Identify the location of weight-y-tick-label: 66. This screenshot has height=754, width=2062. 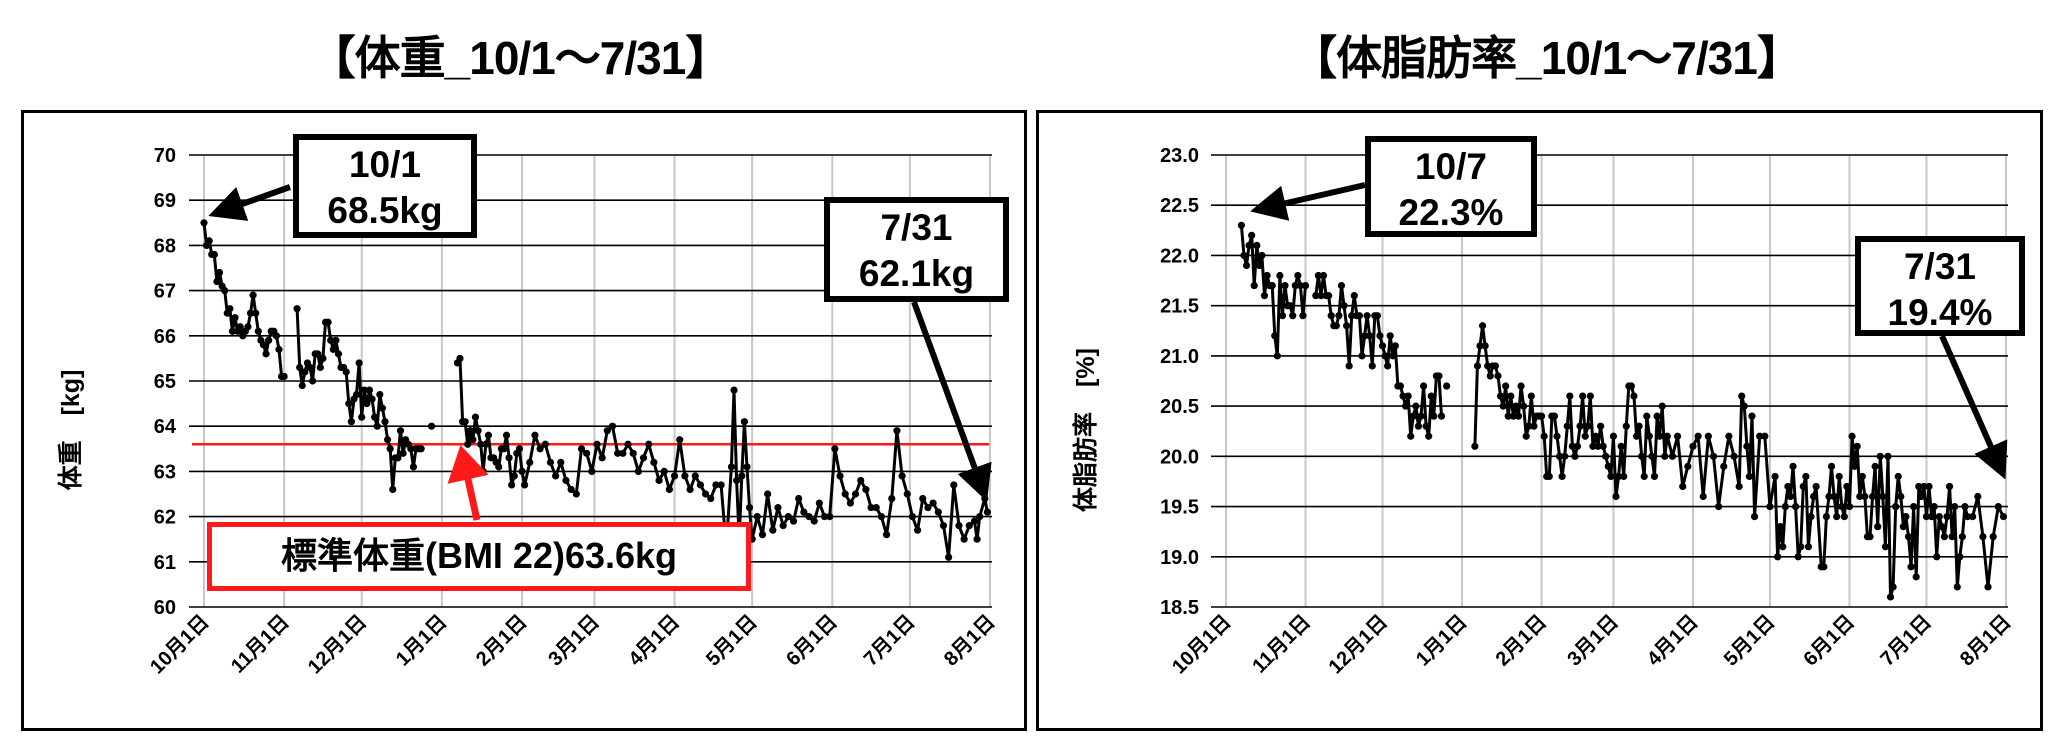
(165, 337).